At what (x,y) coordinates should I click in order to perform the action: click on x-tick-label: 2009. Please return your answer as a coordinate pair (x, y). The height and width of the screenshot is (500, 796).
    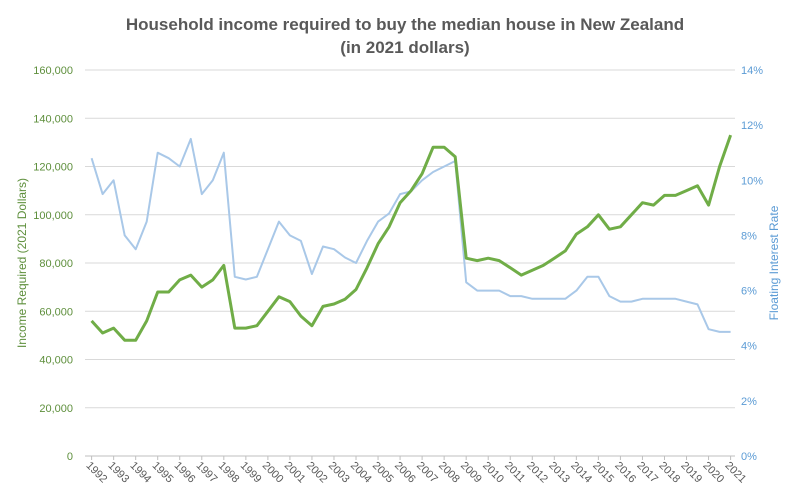
    Looking at the image, I should click on (471, 473).